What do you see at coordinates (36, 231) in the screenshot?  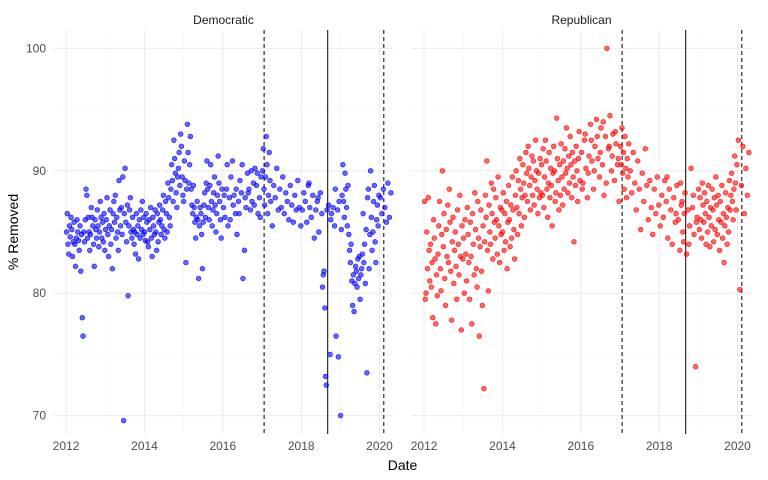 I see `y-axis: 70 80 90 100` at bounding box center [36, 231].